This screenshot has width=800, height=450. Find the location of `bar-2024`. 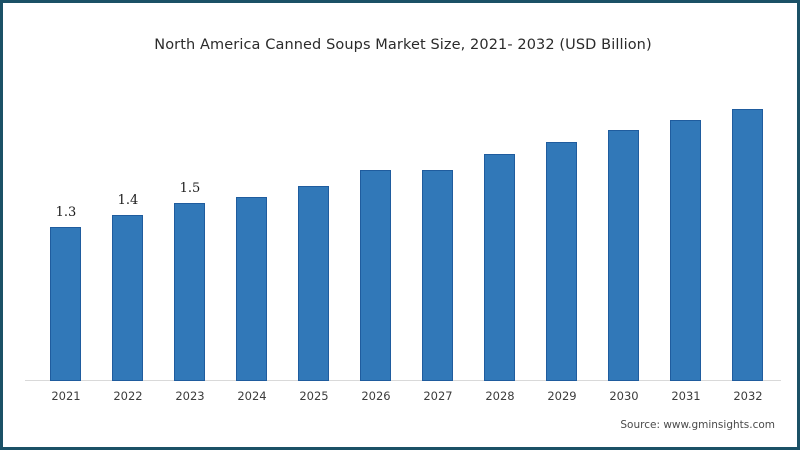

bar-2024 is located at coordinates (251, 289).